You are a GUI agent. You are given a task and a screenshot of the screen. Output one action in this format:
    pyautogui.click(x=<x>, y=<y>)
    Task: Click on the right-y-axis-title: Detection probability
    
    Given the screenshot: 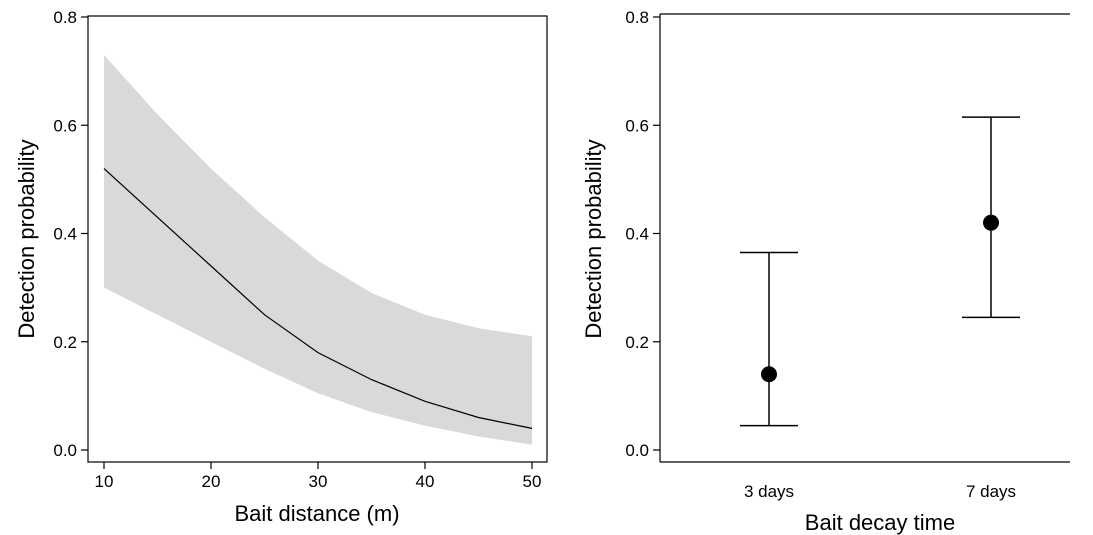 What is the action you would take?
    pyautogui.click(x=593, y=238)
    